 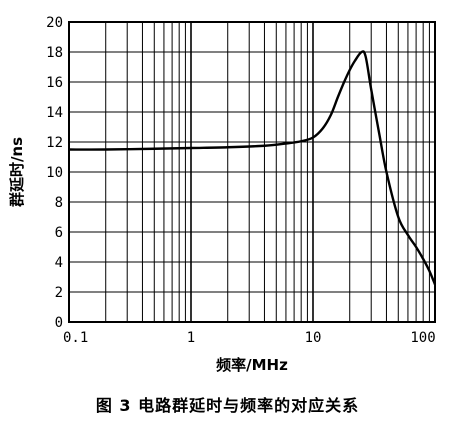 I want to click on y-tick-label: 2, so click(x=59, y=293).